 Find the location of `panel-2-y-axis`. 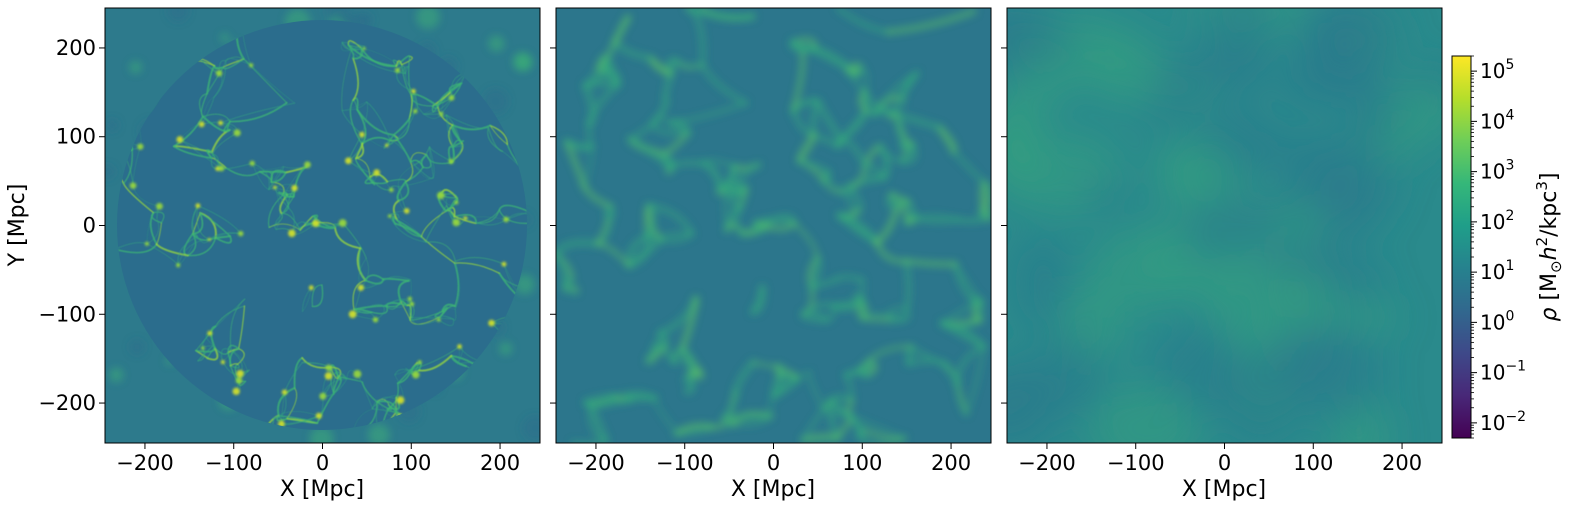

panel-2-y-axis is located at coordinates (553, 225).